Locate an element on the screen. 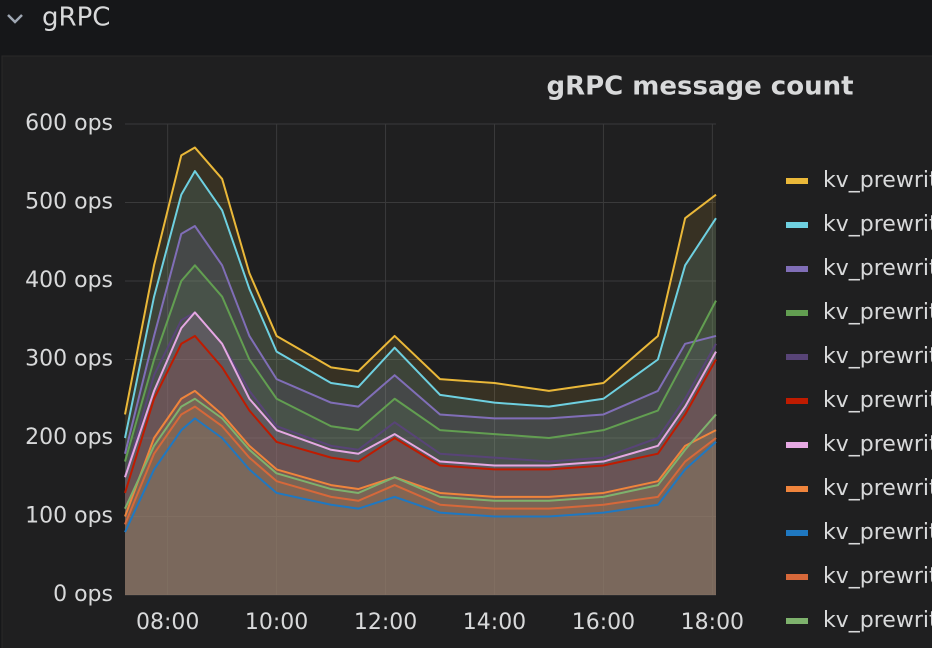 This screenshot has width=932, height=648. y-tick-label: 500 ops is located at coordinates (69, 202).